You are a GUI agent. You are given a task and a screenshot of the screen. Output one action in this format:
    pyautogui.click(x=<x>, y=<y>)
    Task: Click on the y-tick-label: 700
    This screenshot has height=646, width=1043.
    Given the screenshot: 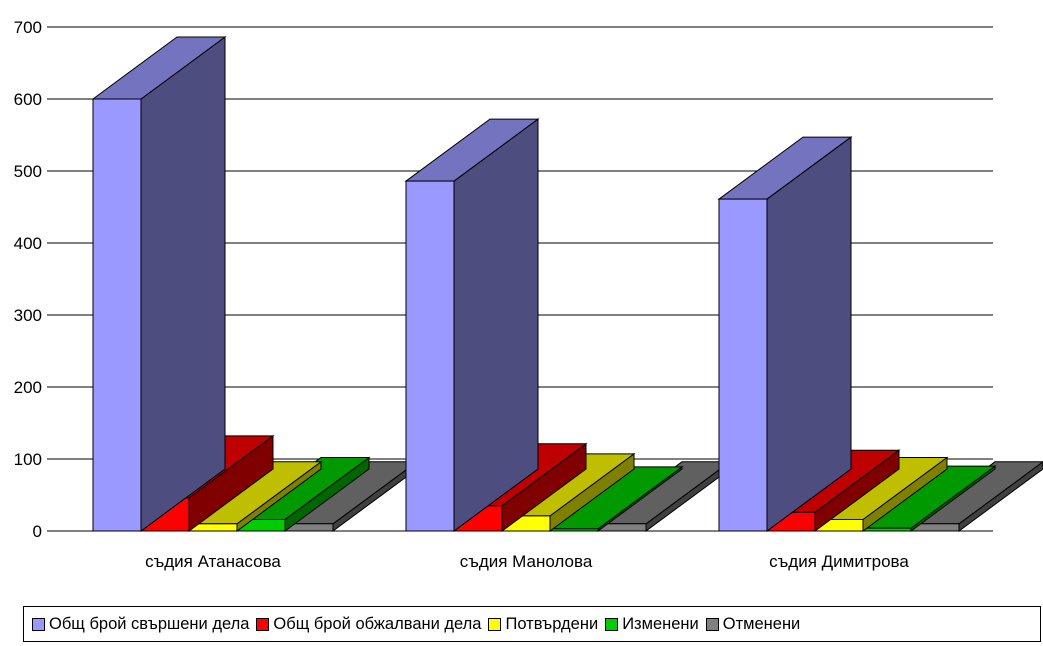 What is the action you would take?
    pyautogui.click(x=28, y=27)
    